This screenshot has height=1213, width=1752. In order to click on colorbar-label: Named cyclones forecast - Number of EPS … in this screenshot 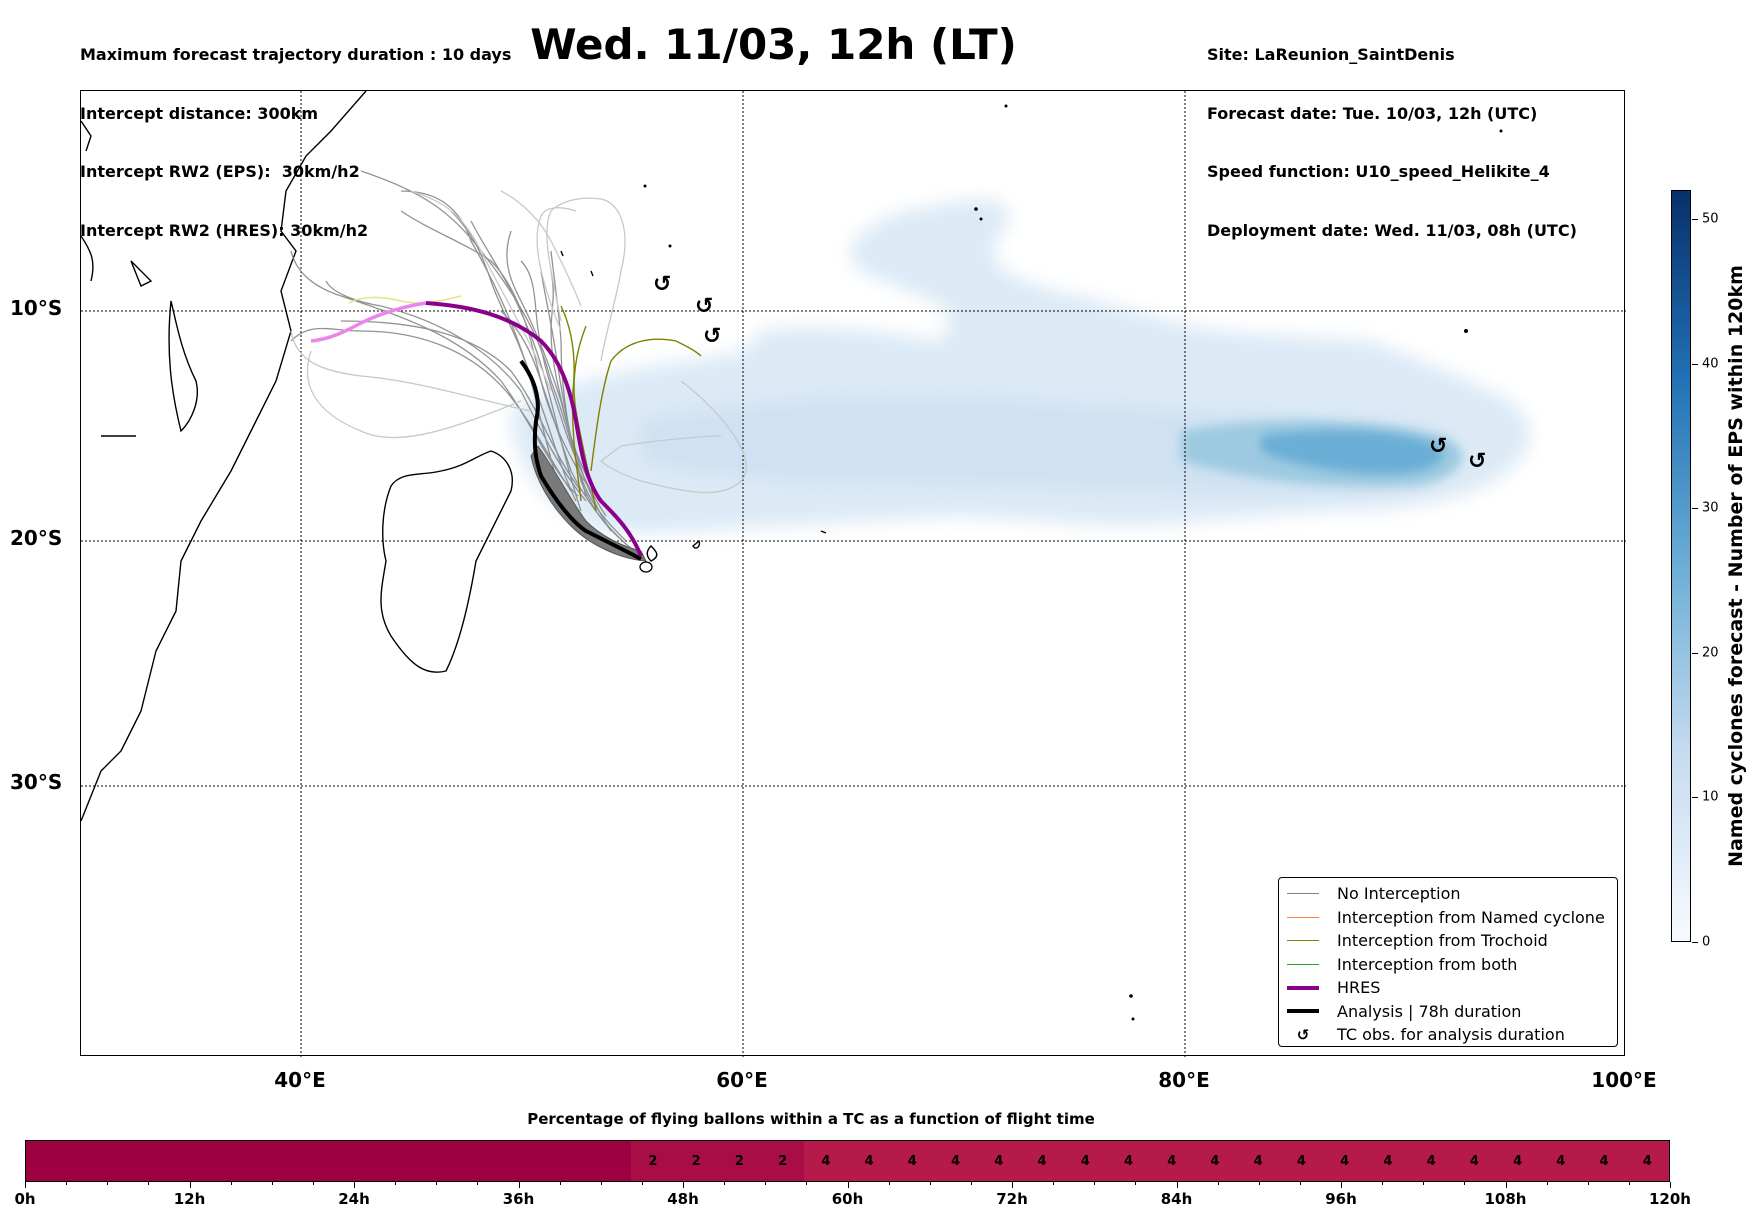, I will do `click(1736, 566)`.